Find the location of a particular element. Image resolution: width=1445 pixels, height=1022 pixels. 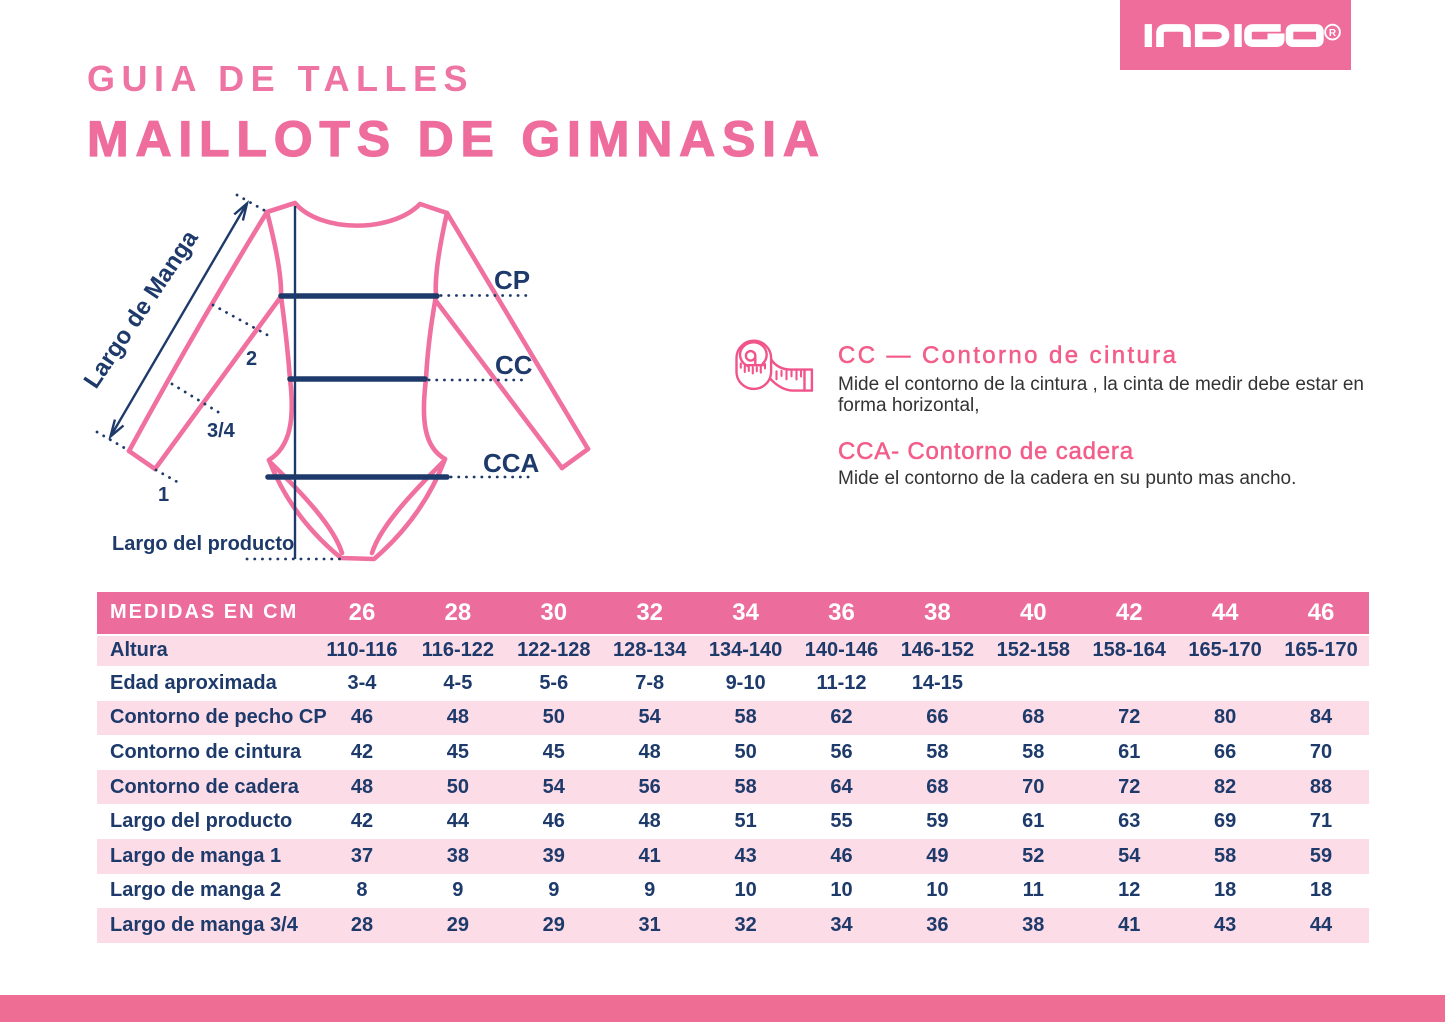

svg-text: CC is located at coordinates (514, 365).